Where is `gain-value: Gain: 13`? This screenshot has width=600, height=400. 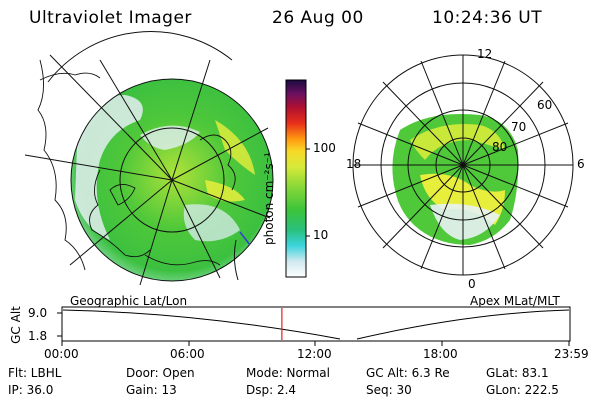
gain-value: Gain: 13 is located at coordinates (151, 390).